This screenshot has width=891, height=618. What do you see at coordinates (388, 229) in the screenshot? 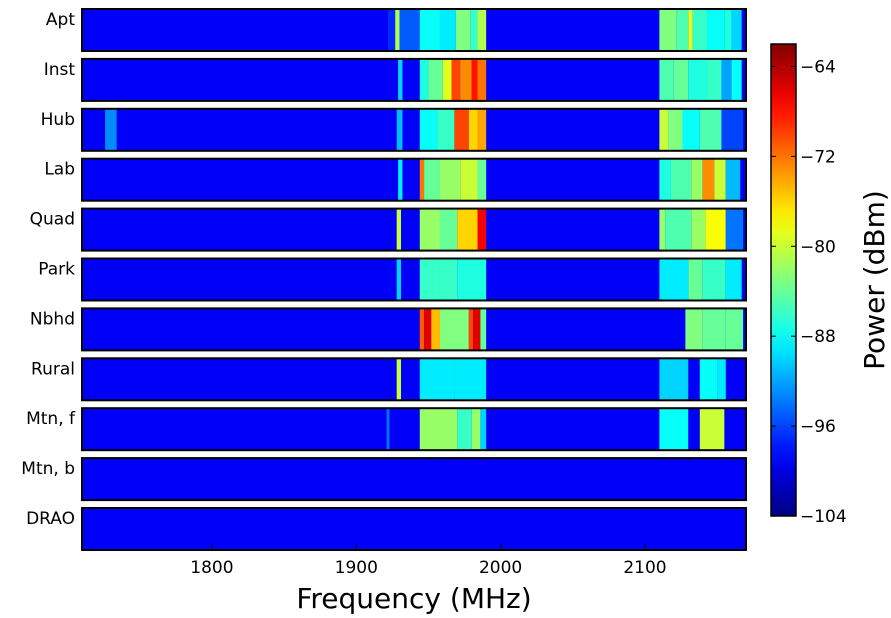
I see `heatmap-row: Quad` at bounding box center [388, 229].